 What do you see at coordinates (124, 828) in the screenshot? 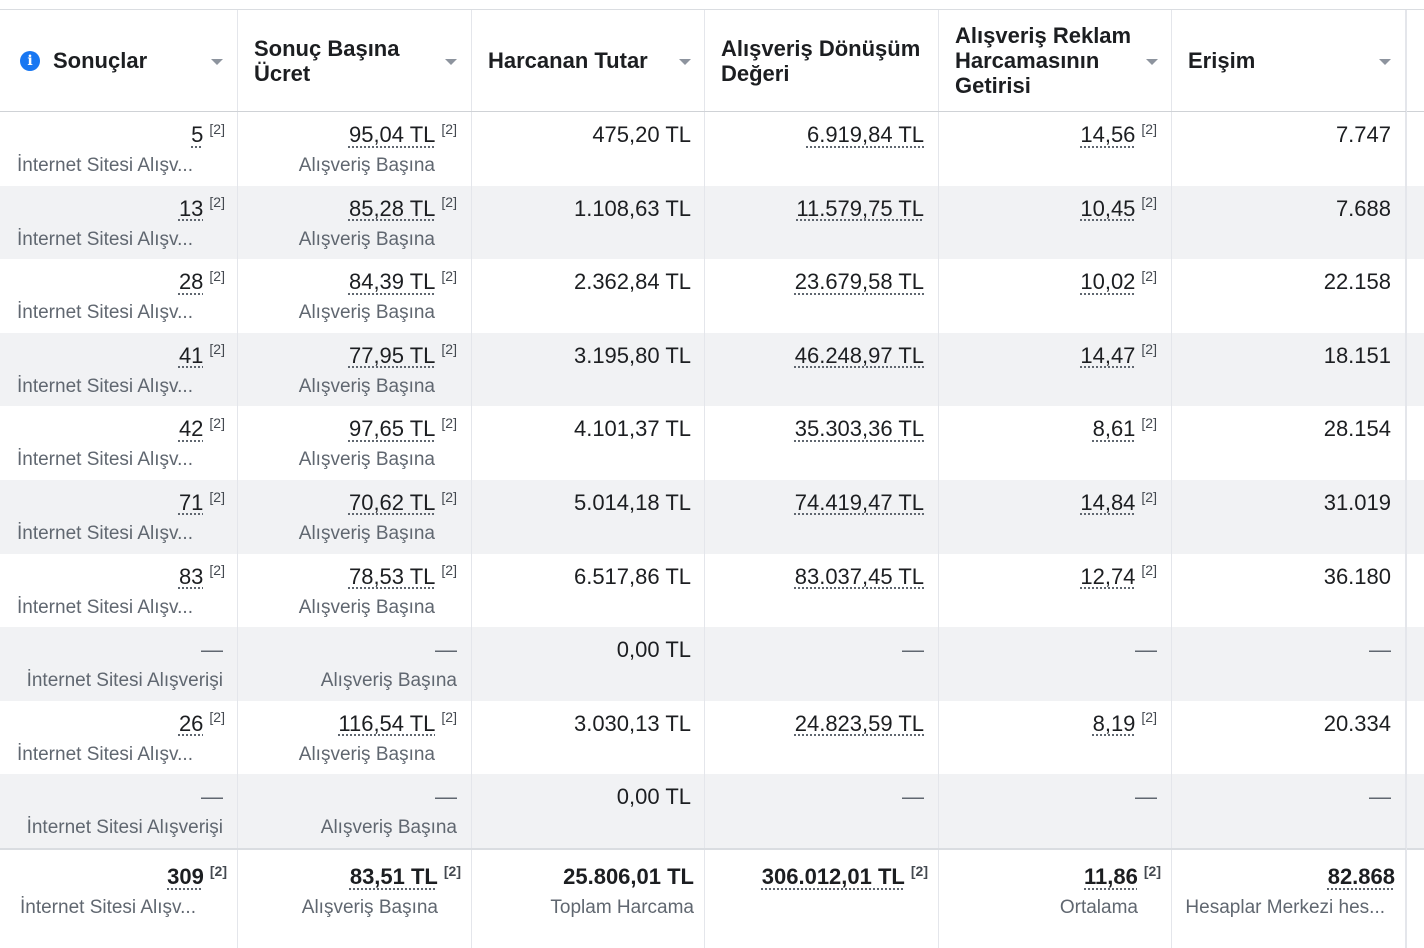
I see `result-type-label: İnternet Sitesi Alışverişi` at bounding box center [124, 828].